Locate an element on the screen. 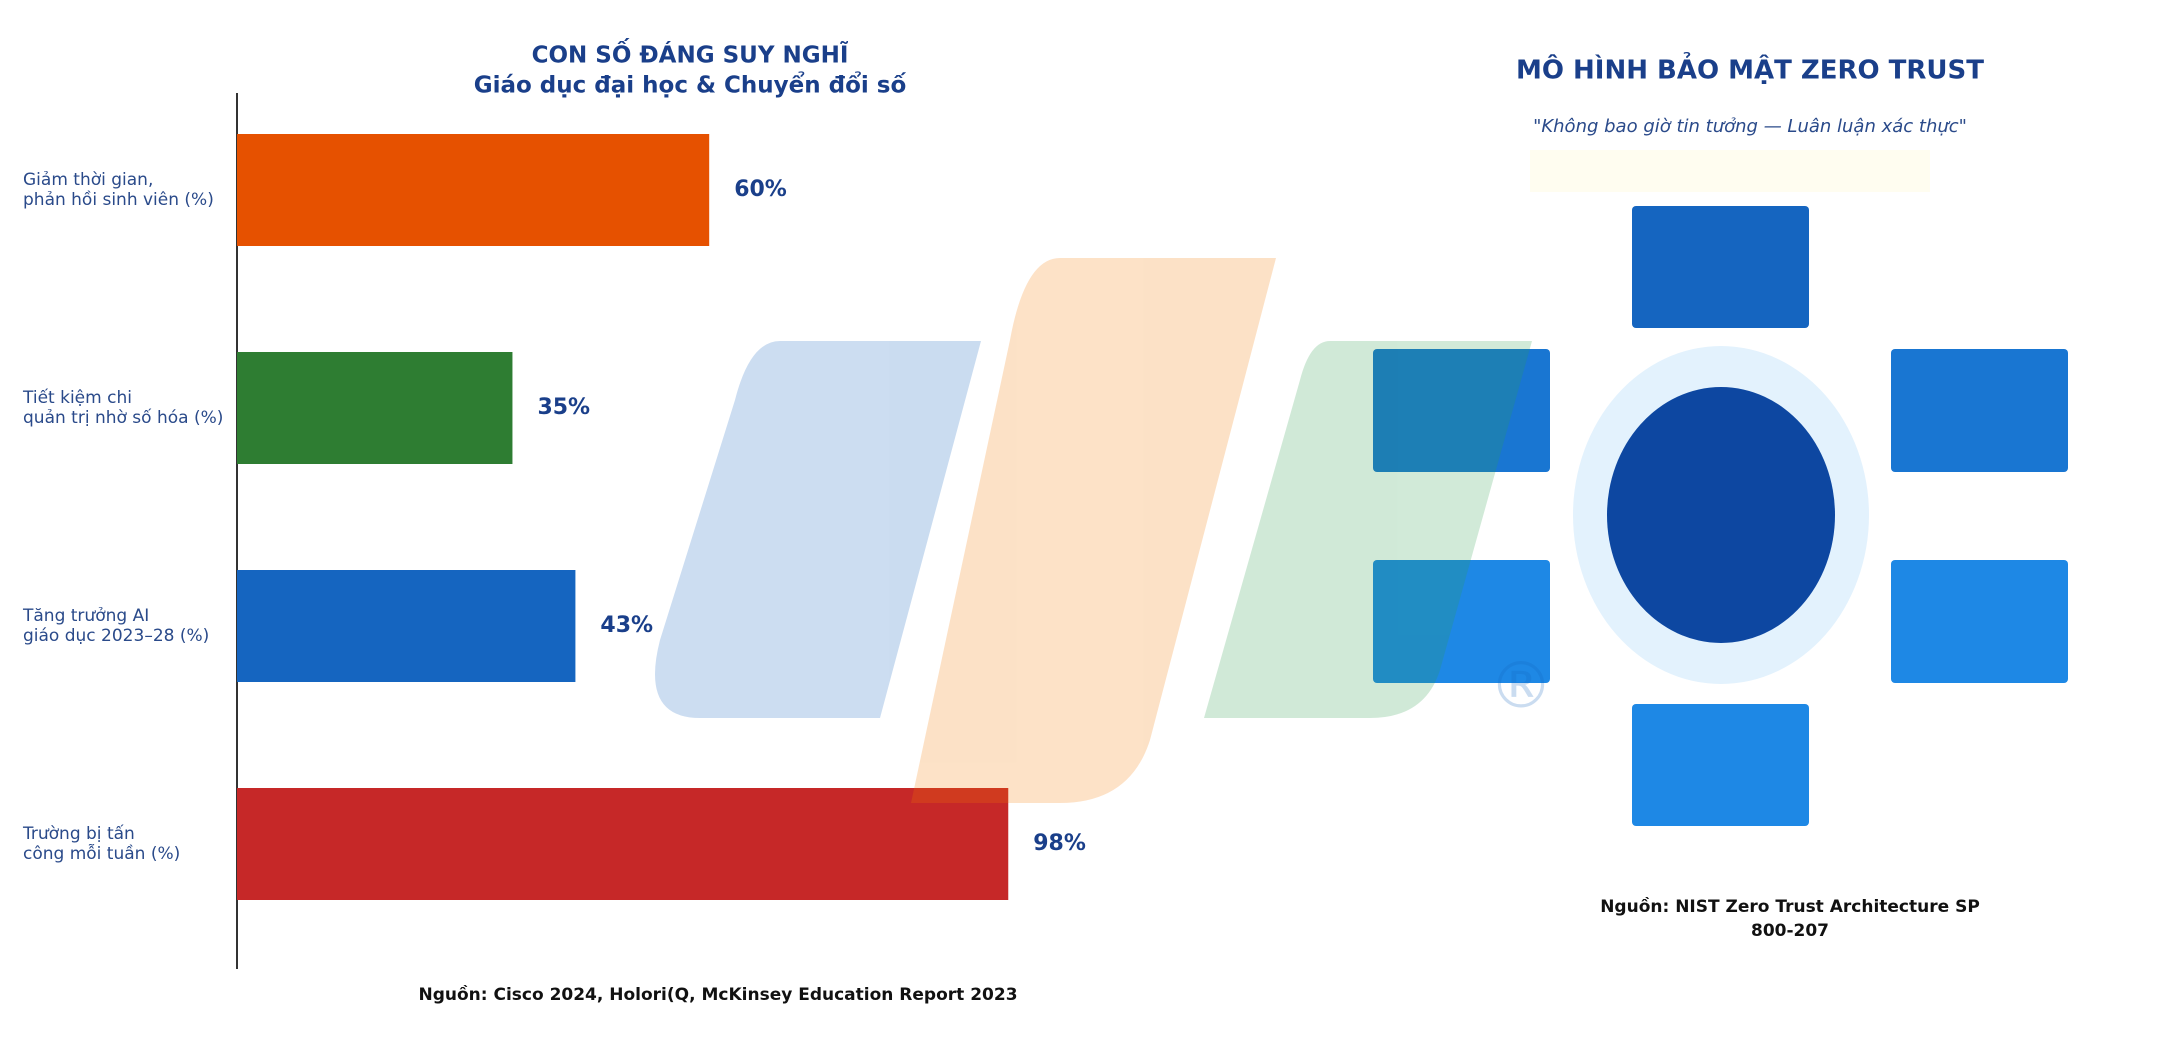 The image size is (2176, 1045). subtitle-box is located at coordinates (1730, 171).